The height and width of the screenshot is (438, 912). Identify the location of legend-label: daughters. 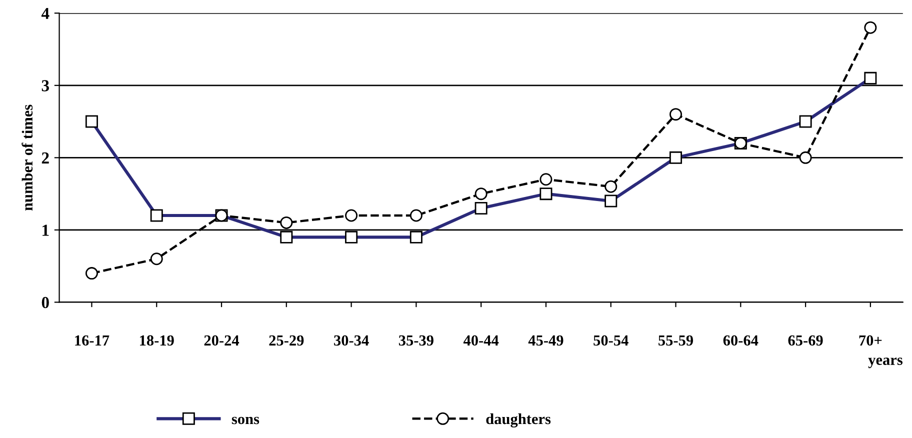
(518, 420).